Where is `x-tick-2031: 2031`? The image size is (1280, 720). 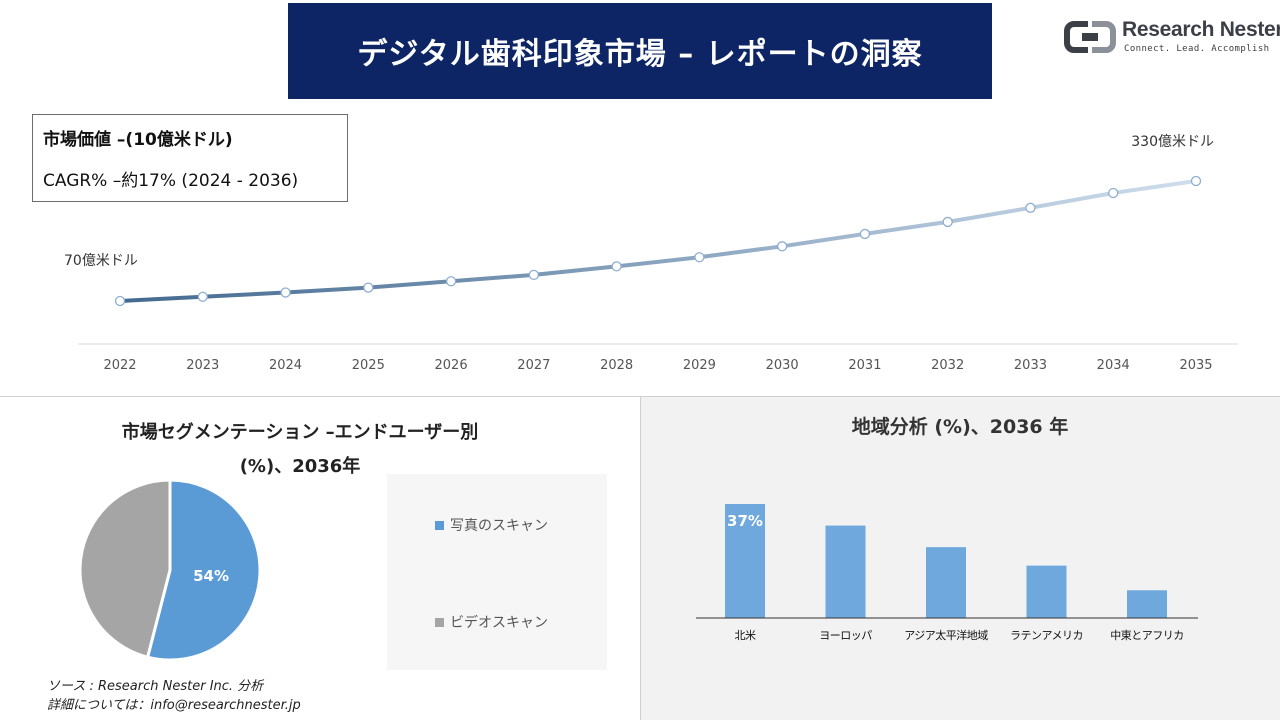
x-tick-2031: 2031 is located at coordinates (864, 365).